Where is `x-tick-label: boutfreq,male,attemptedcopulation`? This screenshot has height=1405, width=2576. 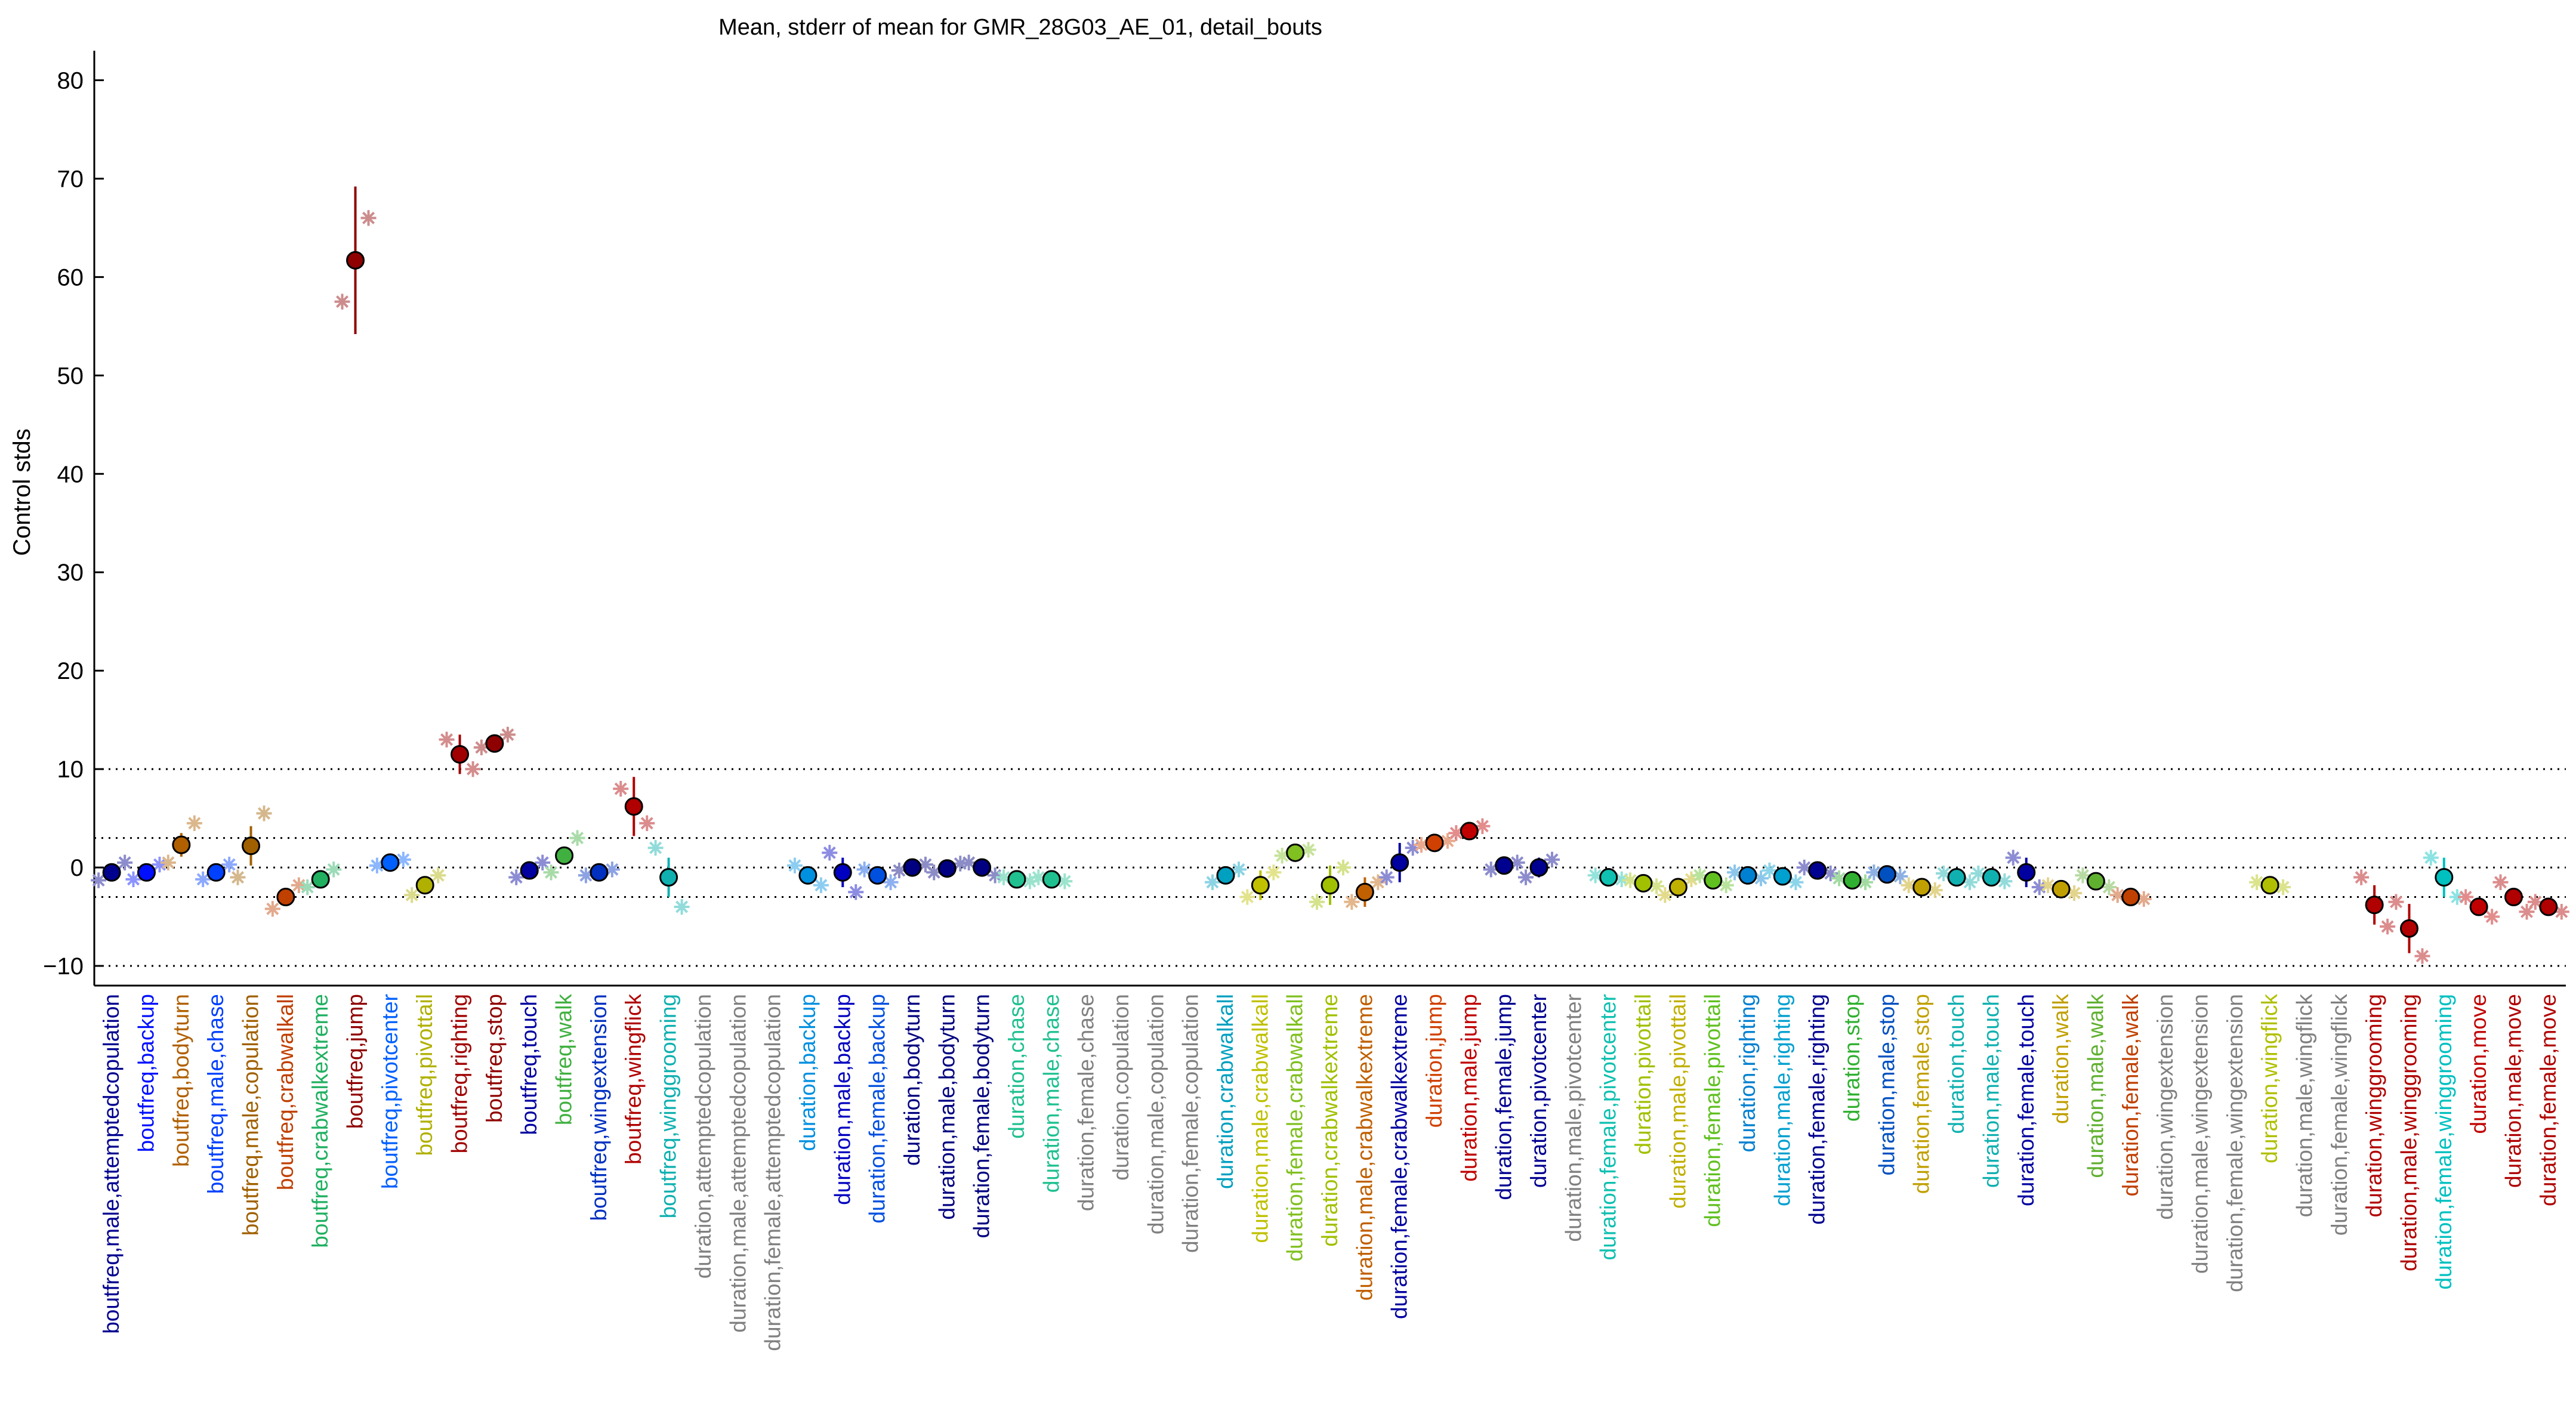 x-tick-label: boutfreq,male,attemptedcopulation is located at coordinates (111, 1164).